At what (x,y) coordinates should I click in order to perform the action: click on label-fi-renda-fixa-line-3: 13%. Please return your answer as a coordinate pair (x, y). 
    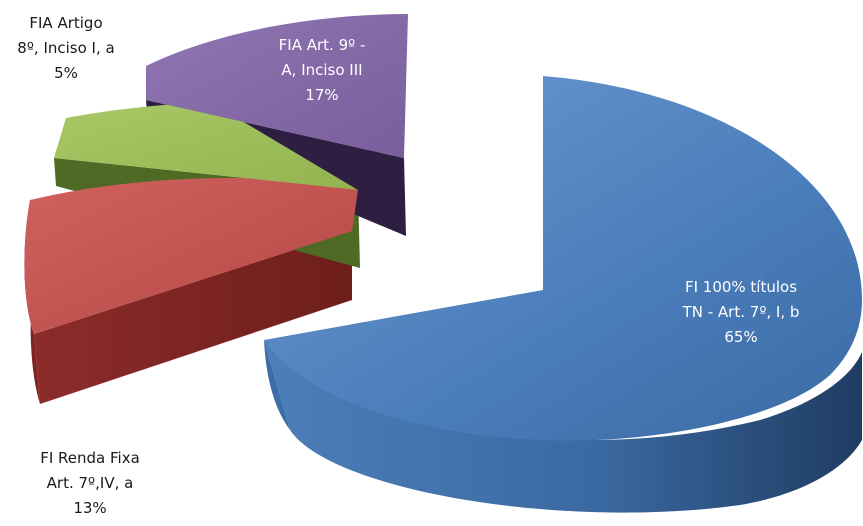
    Looking at the image, I should click on (89, 508).